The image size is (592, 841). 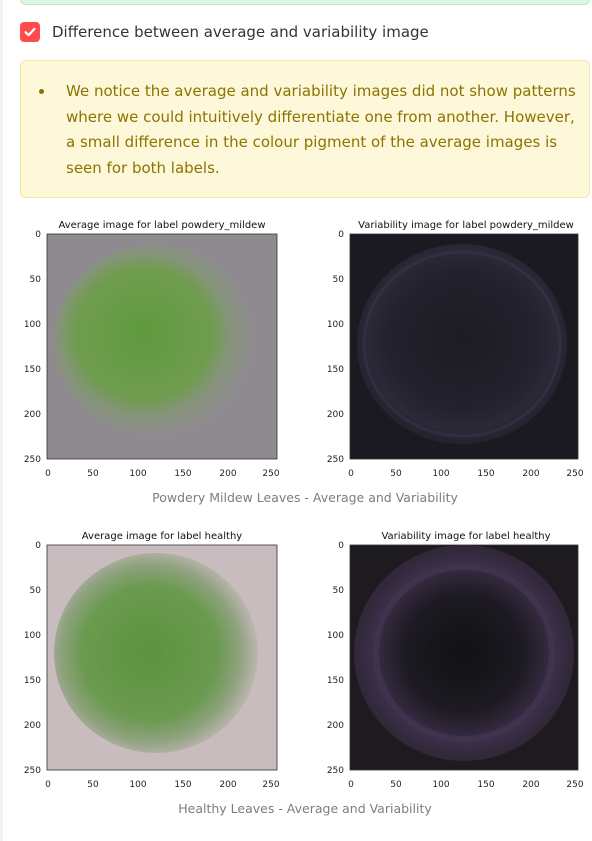 I want to click on checkmark-icon, so click(x=30, y=32).